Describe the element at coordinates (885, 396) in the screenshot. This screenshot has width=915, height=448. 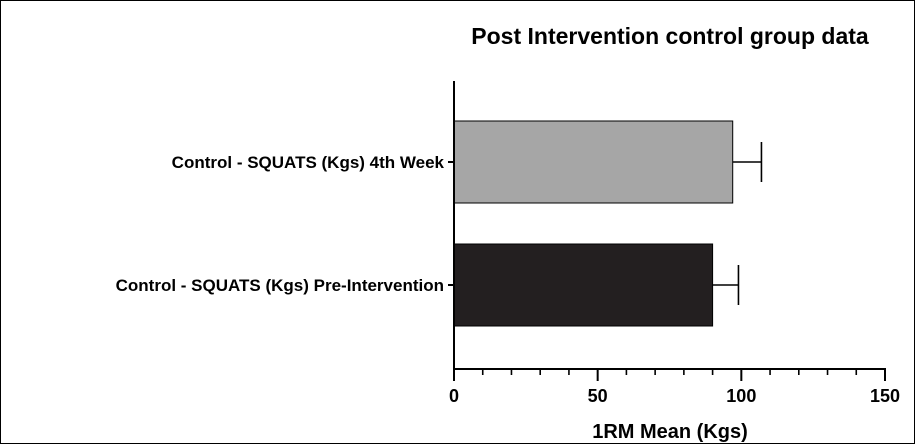
I see `x-tick-label: 150` at that location.